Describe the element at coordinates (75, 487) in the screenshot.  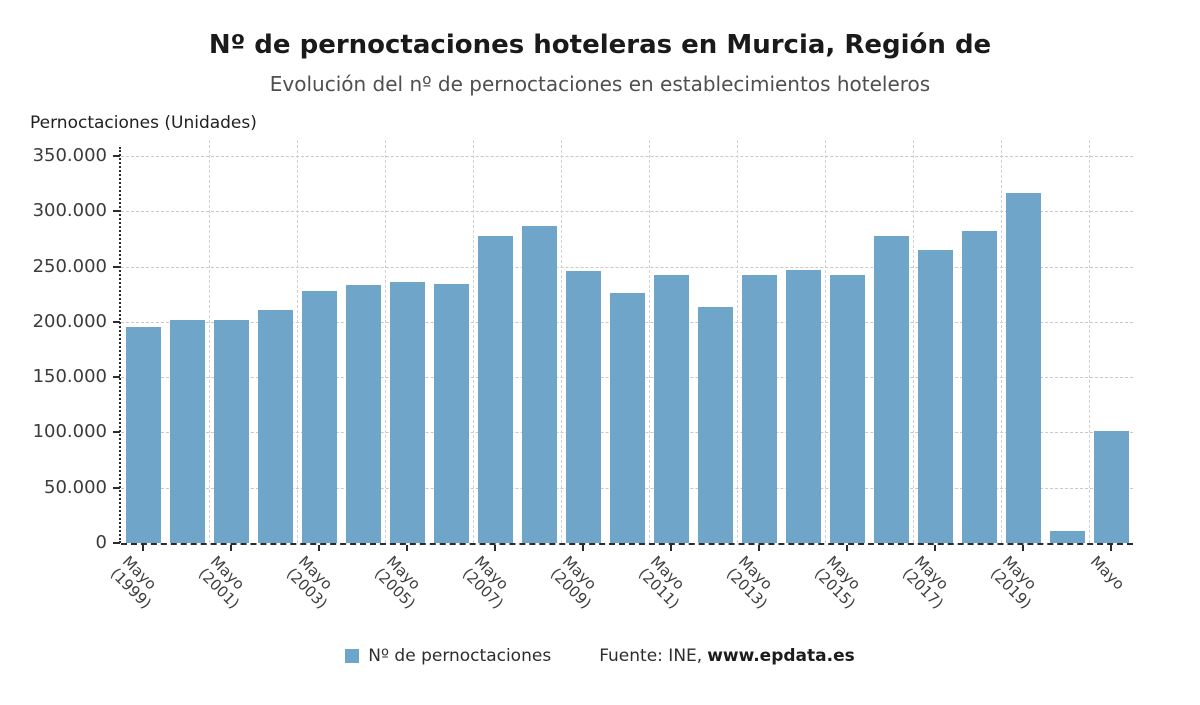
I see `y-tick-label: 50.000` at that location.